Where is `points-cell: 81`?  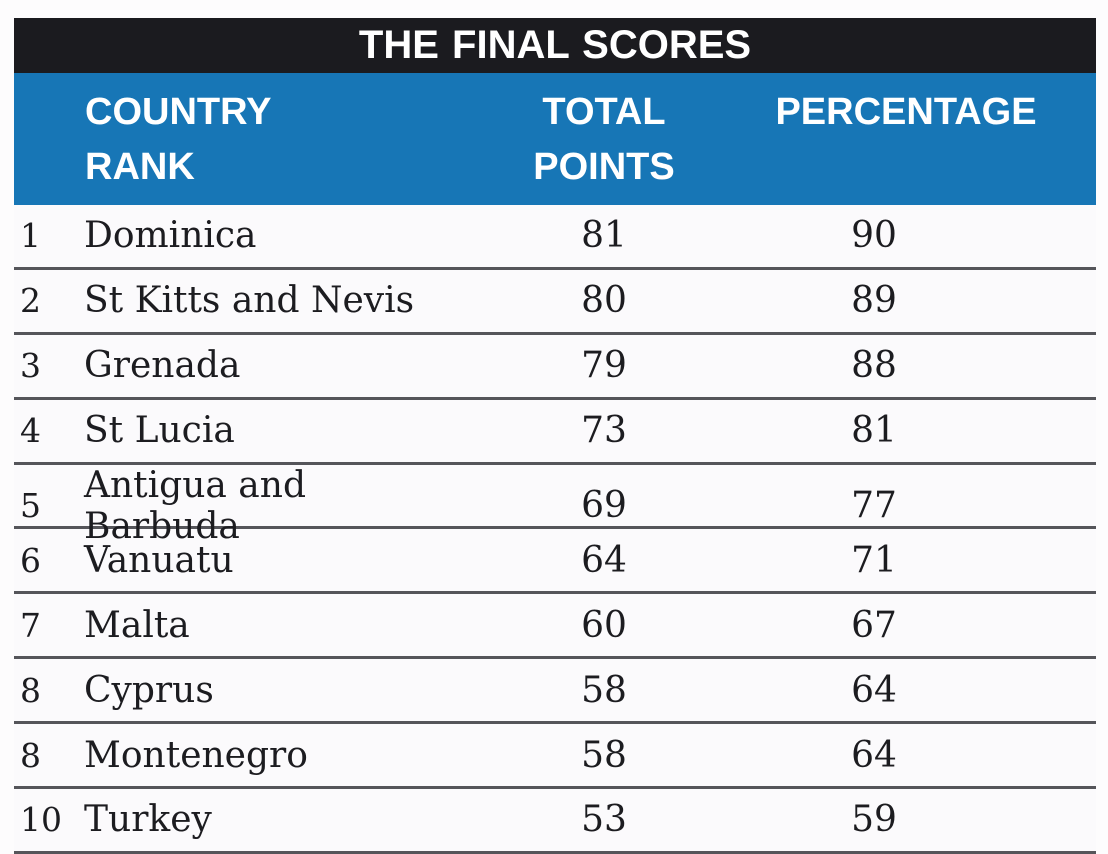
points-cell: 81 is located at coordinates (604, 236).